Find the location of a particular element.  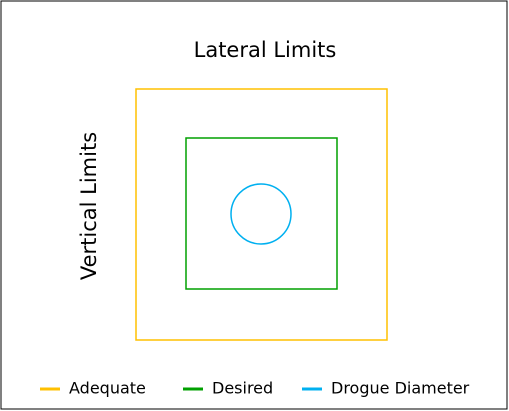

side-label: Vertical Limits is located at coordinates (89, 206).